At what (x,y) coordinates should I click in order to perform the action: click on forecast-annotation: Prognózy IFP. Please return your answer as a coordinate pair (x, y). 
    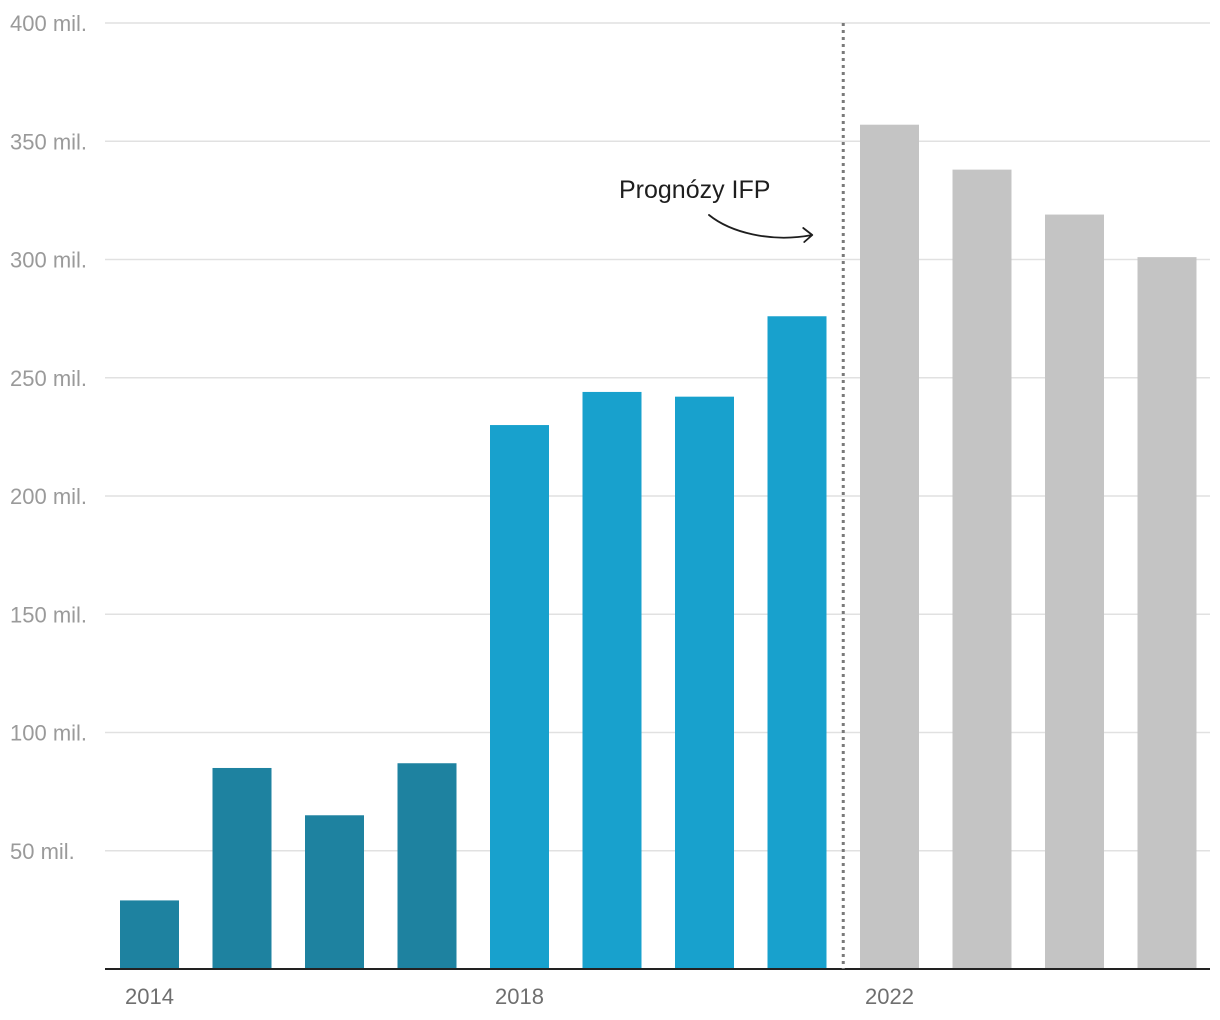
    Looking at the image, I should click on (716, 209).